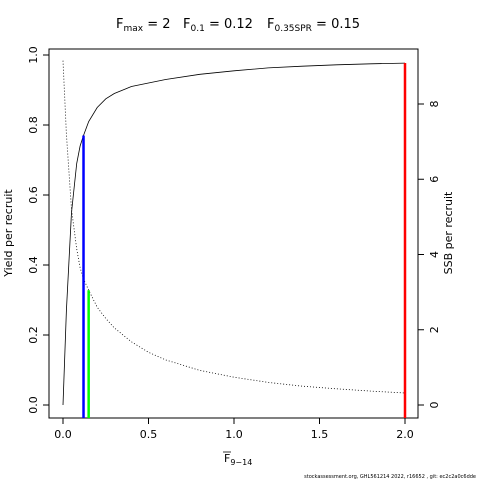 This screenshot has height=480, width=480. What do you see at coordinates (434, 254) in the screenshot?
I see `y-right-tick-label: 4` at bounding box center [434, 254].